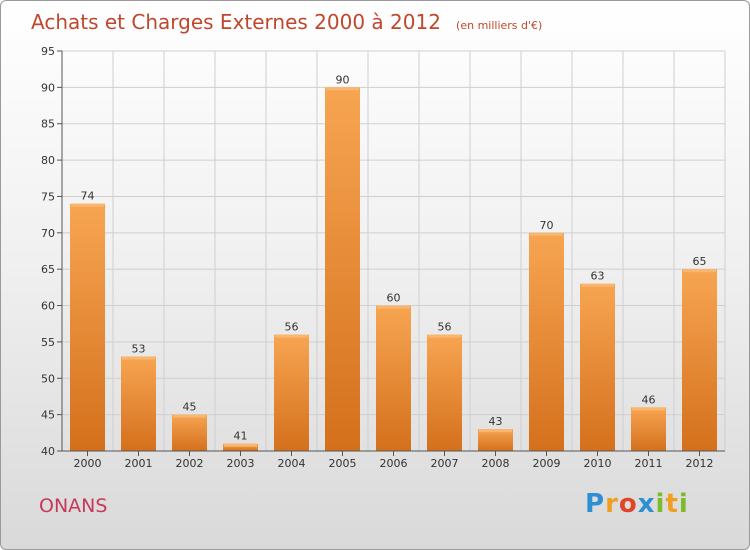  Describe the element at coordinates (700, 261) in the screenshot. I see `bar-value-label: 65` at that location.